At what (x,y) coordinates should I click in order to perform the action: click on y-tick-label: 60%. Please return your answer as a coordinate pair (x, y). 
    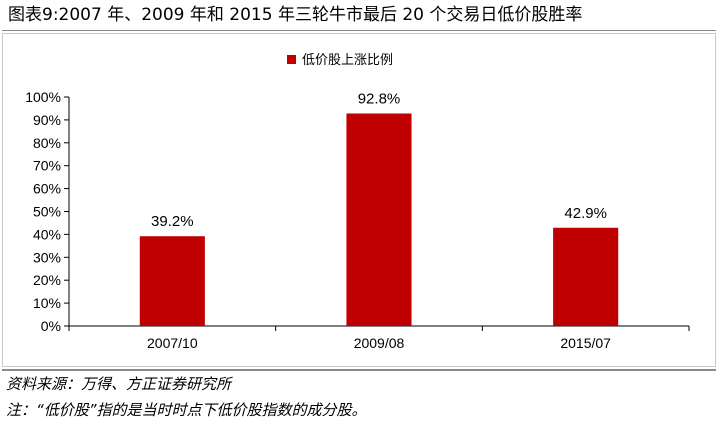
    Looking at the image, I should click on (47, 189).